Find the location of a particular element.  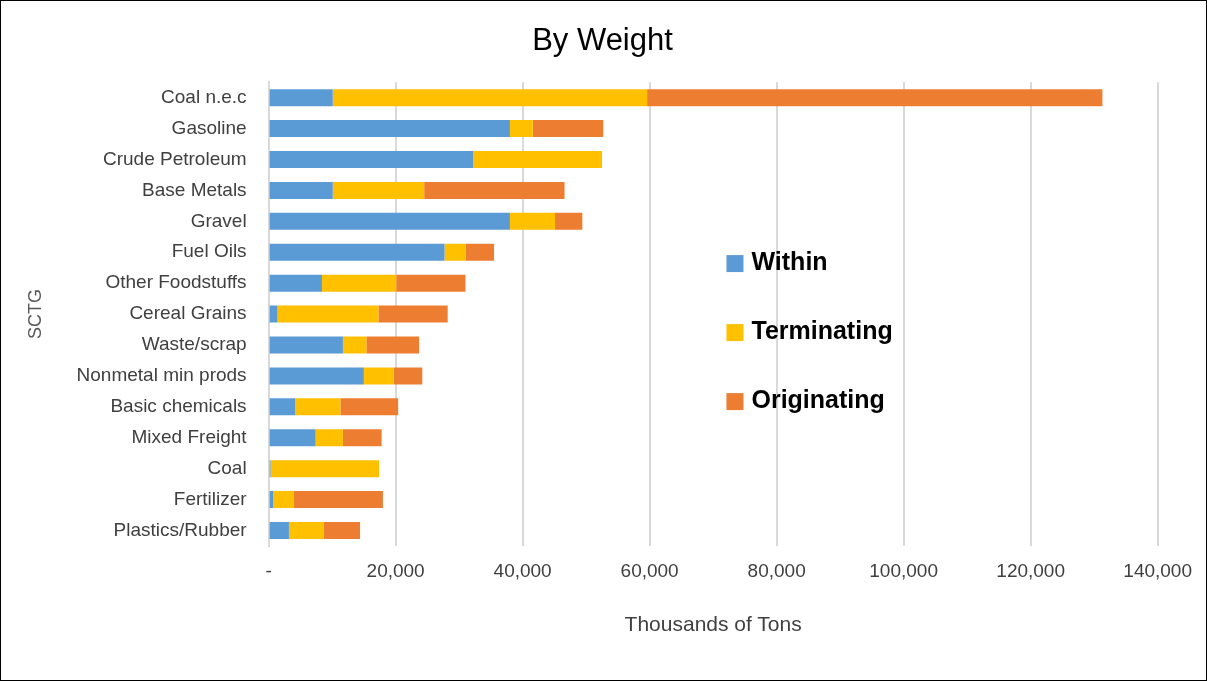

y-tick-label: Fertilizer is located at coordinates (210, 498).